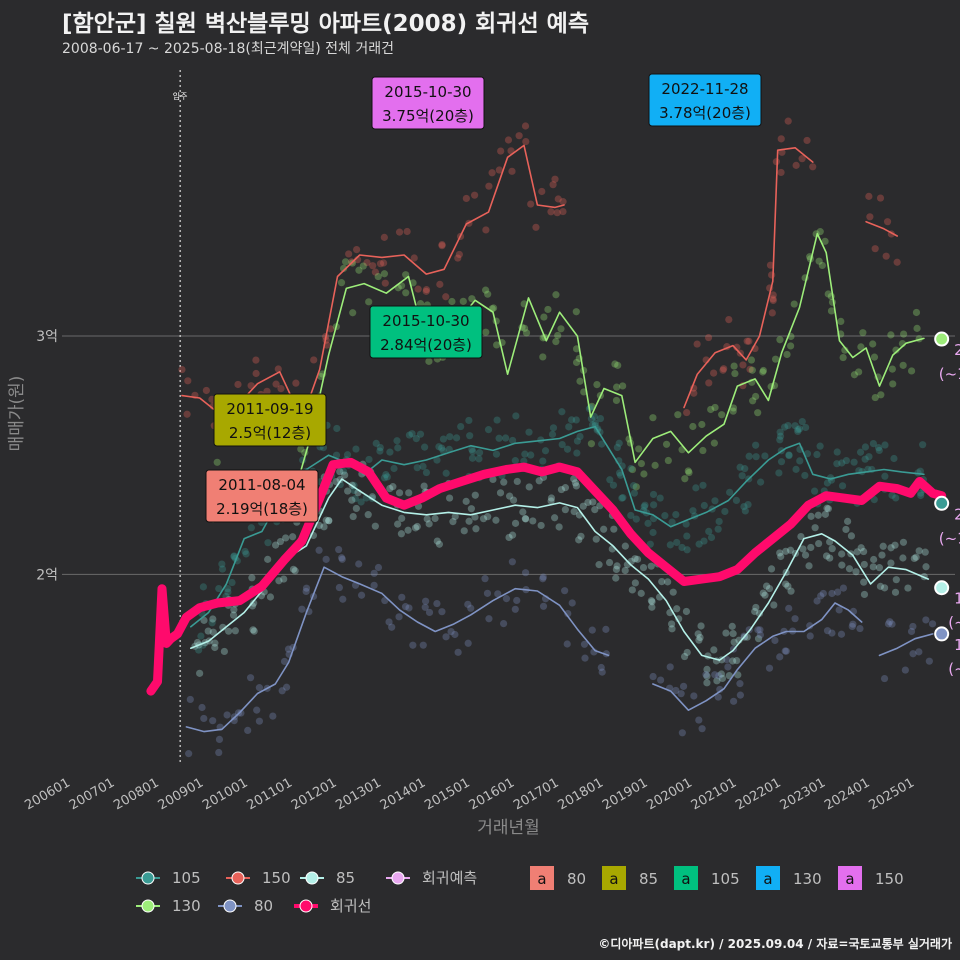 This screenshot has height=960, width=960. I want to click on end-area-label: (~85㎡), so click(954, 623).